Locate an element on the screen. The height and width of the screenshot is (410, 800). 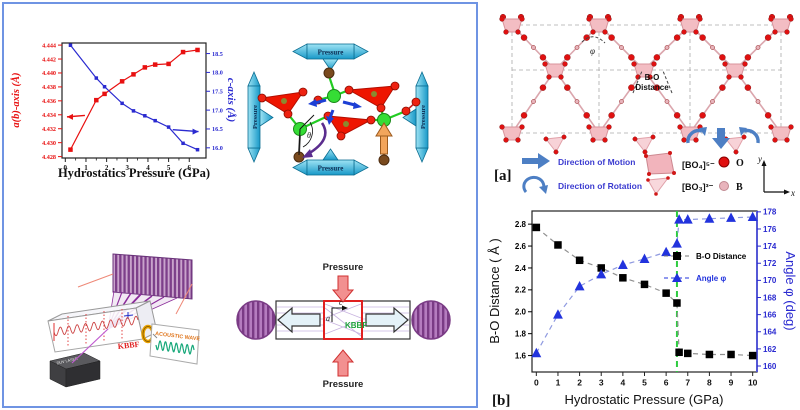
series-line is located at coordinates (133, 99).